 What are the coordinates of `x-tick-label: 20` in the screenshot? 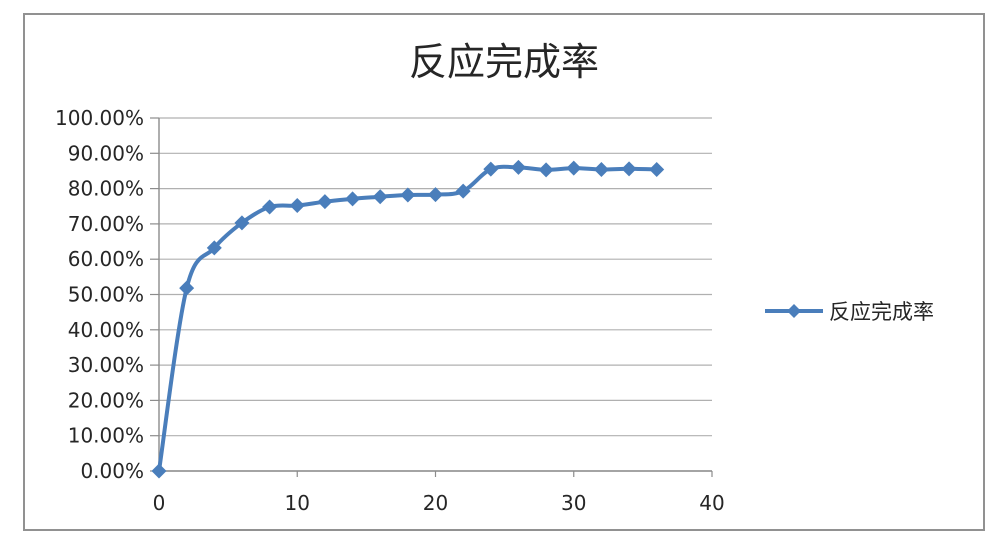 It's located at (435, 503).